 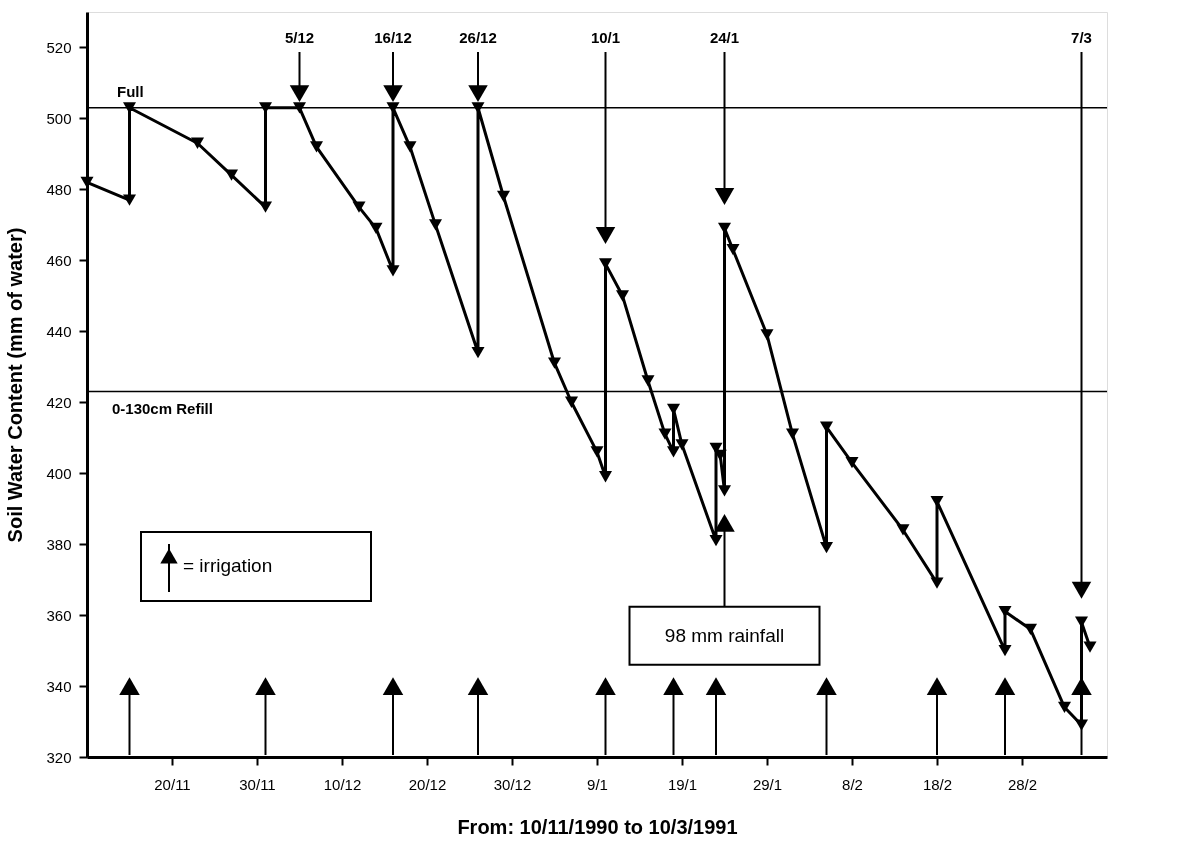 I want to click on annotation: 98 mm rainfall, so click(x=724, y=635).